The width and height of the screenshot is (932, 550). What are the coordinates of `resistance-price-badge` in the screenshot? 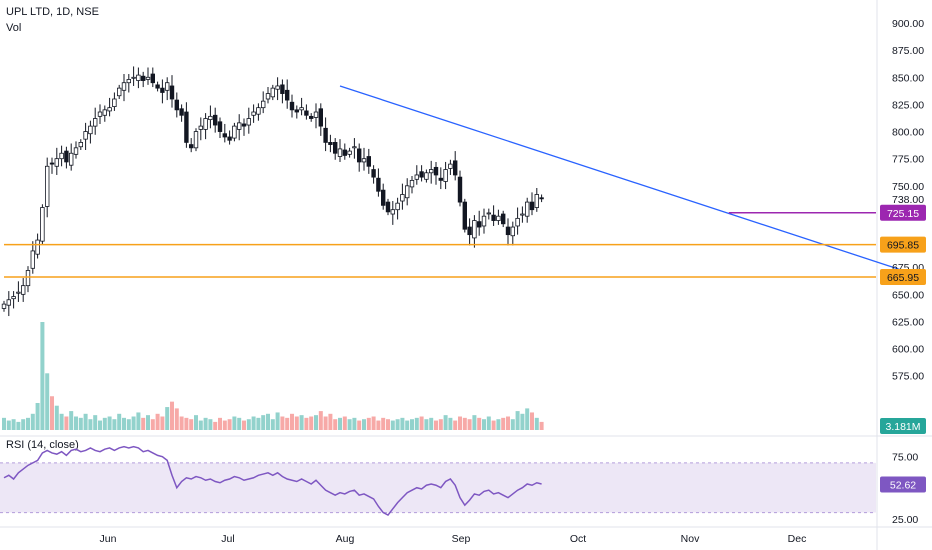 It's located at (903, 212).